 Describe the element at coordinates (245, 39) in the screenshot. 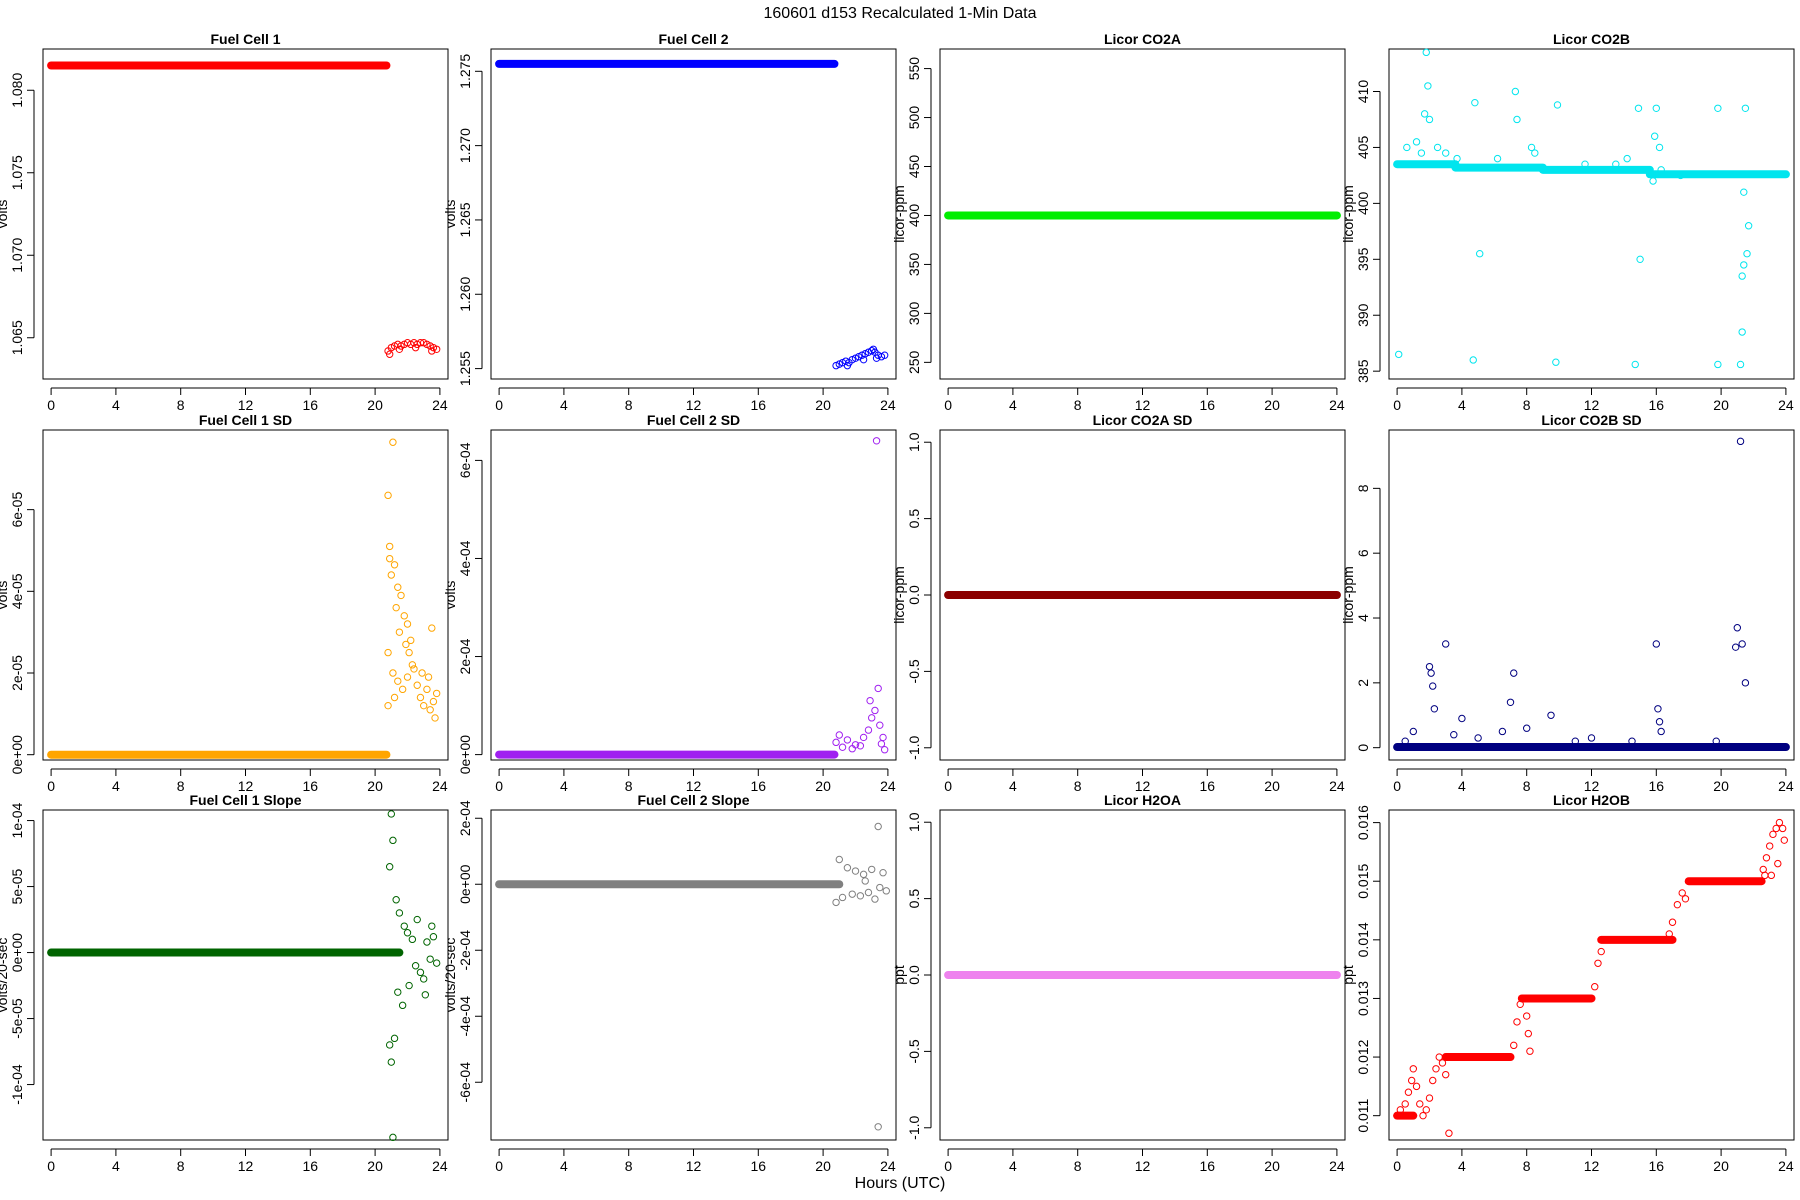

I see `panel-title: Fuel Cell 1` at that location.